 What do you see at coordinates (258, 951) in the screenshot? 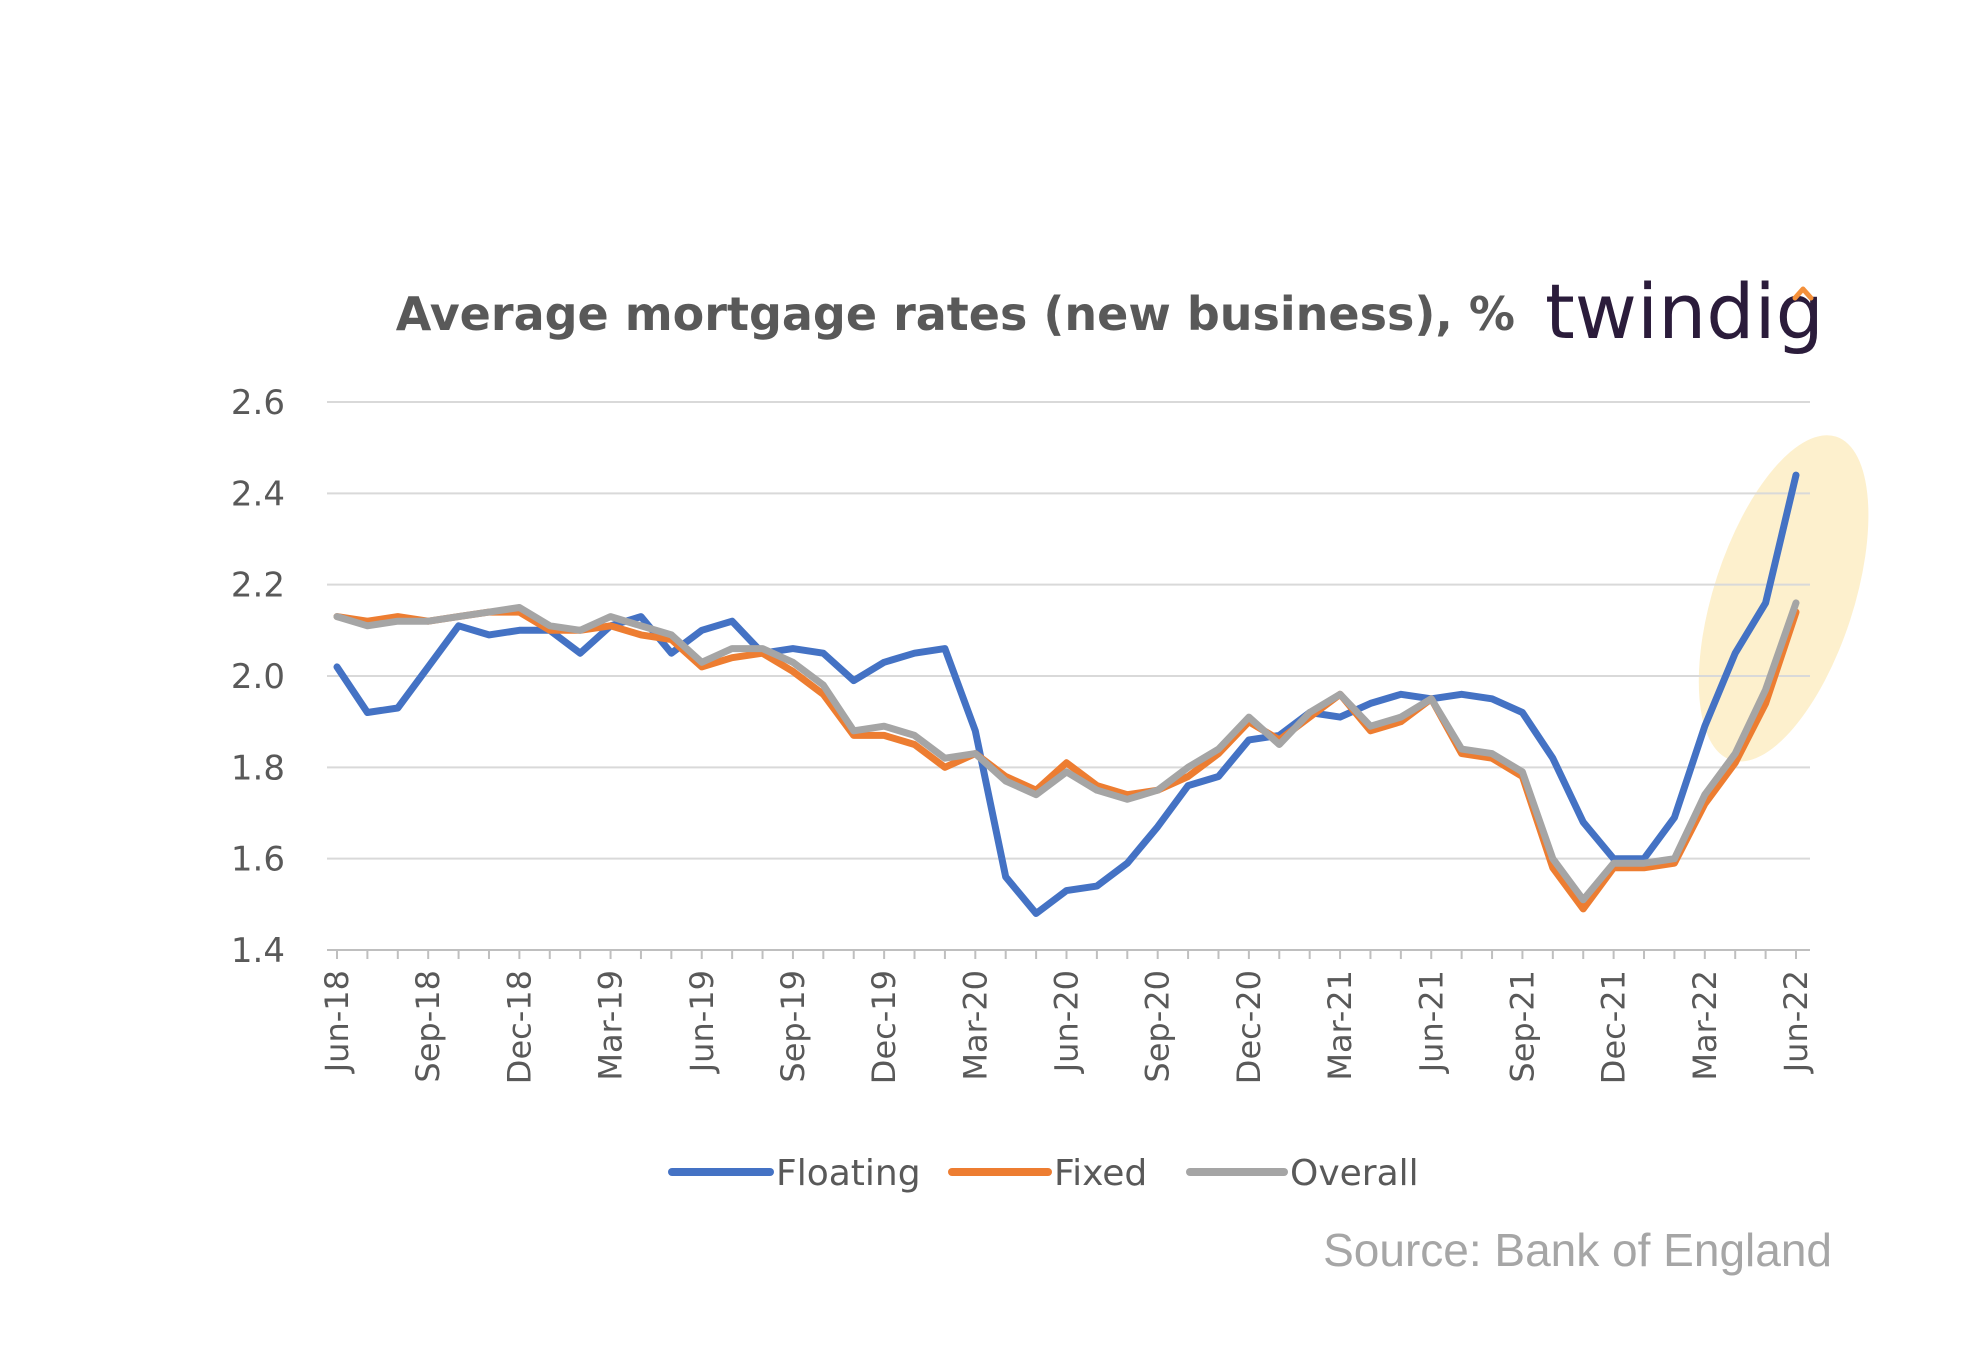
I see `y-tick-label: 1.4` at bounding box center [258, 951].